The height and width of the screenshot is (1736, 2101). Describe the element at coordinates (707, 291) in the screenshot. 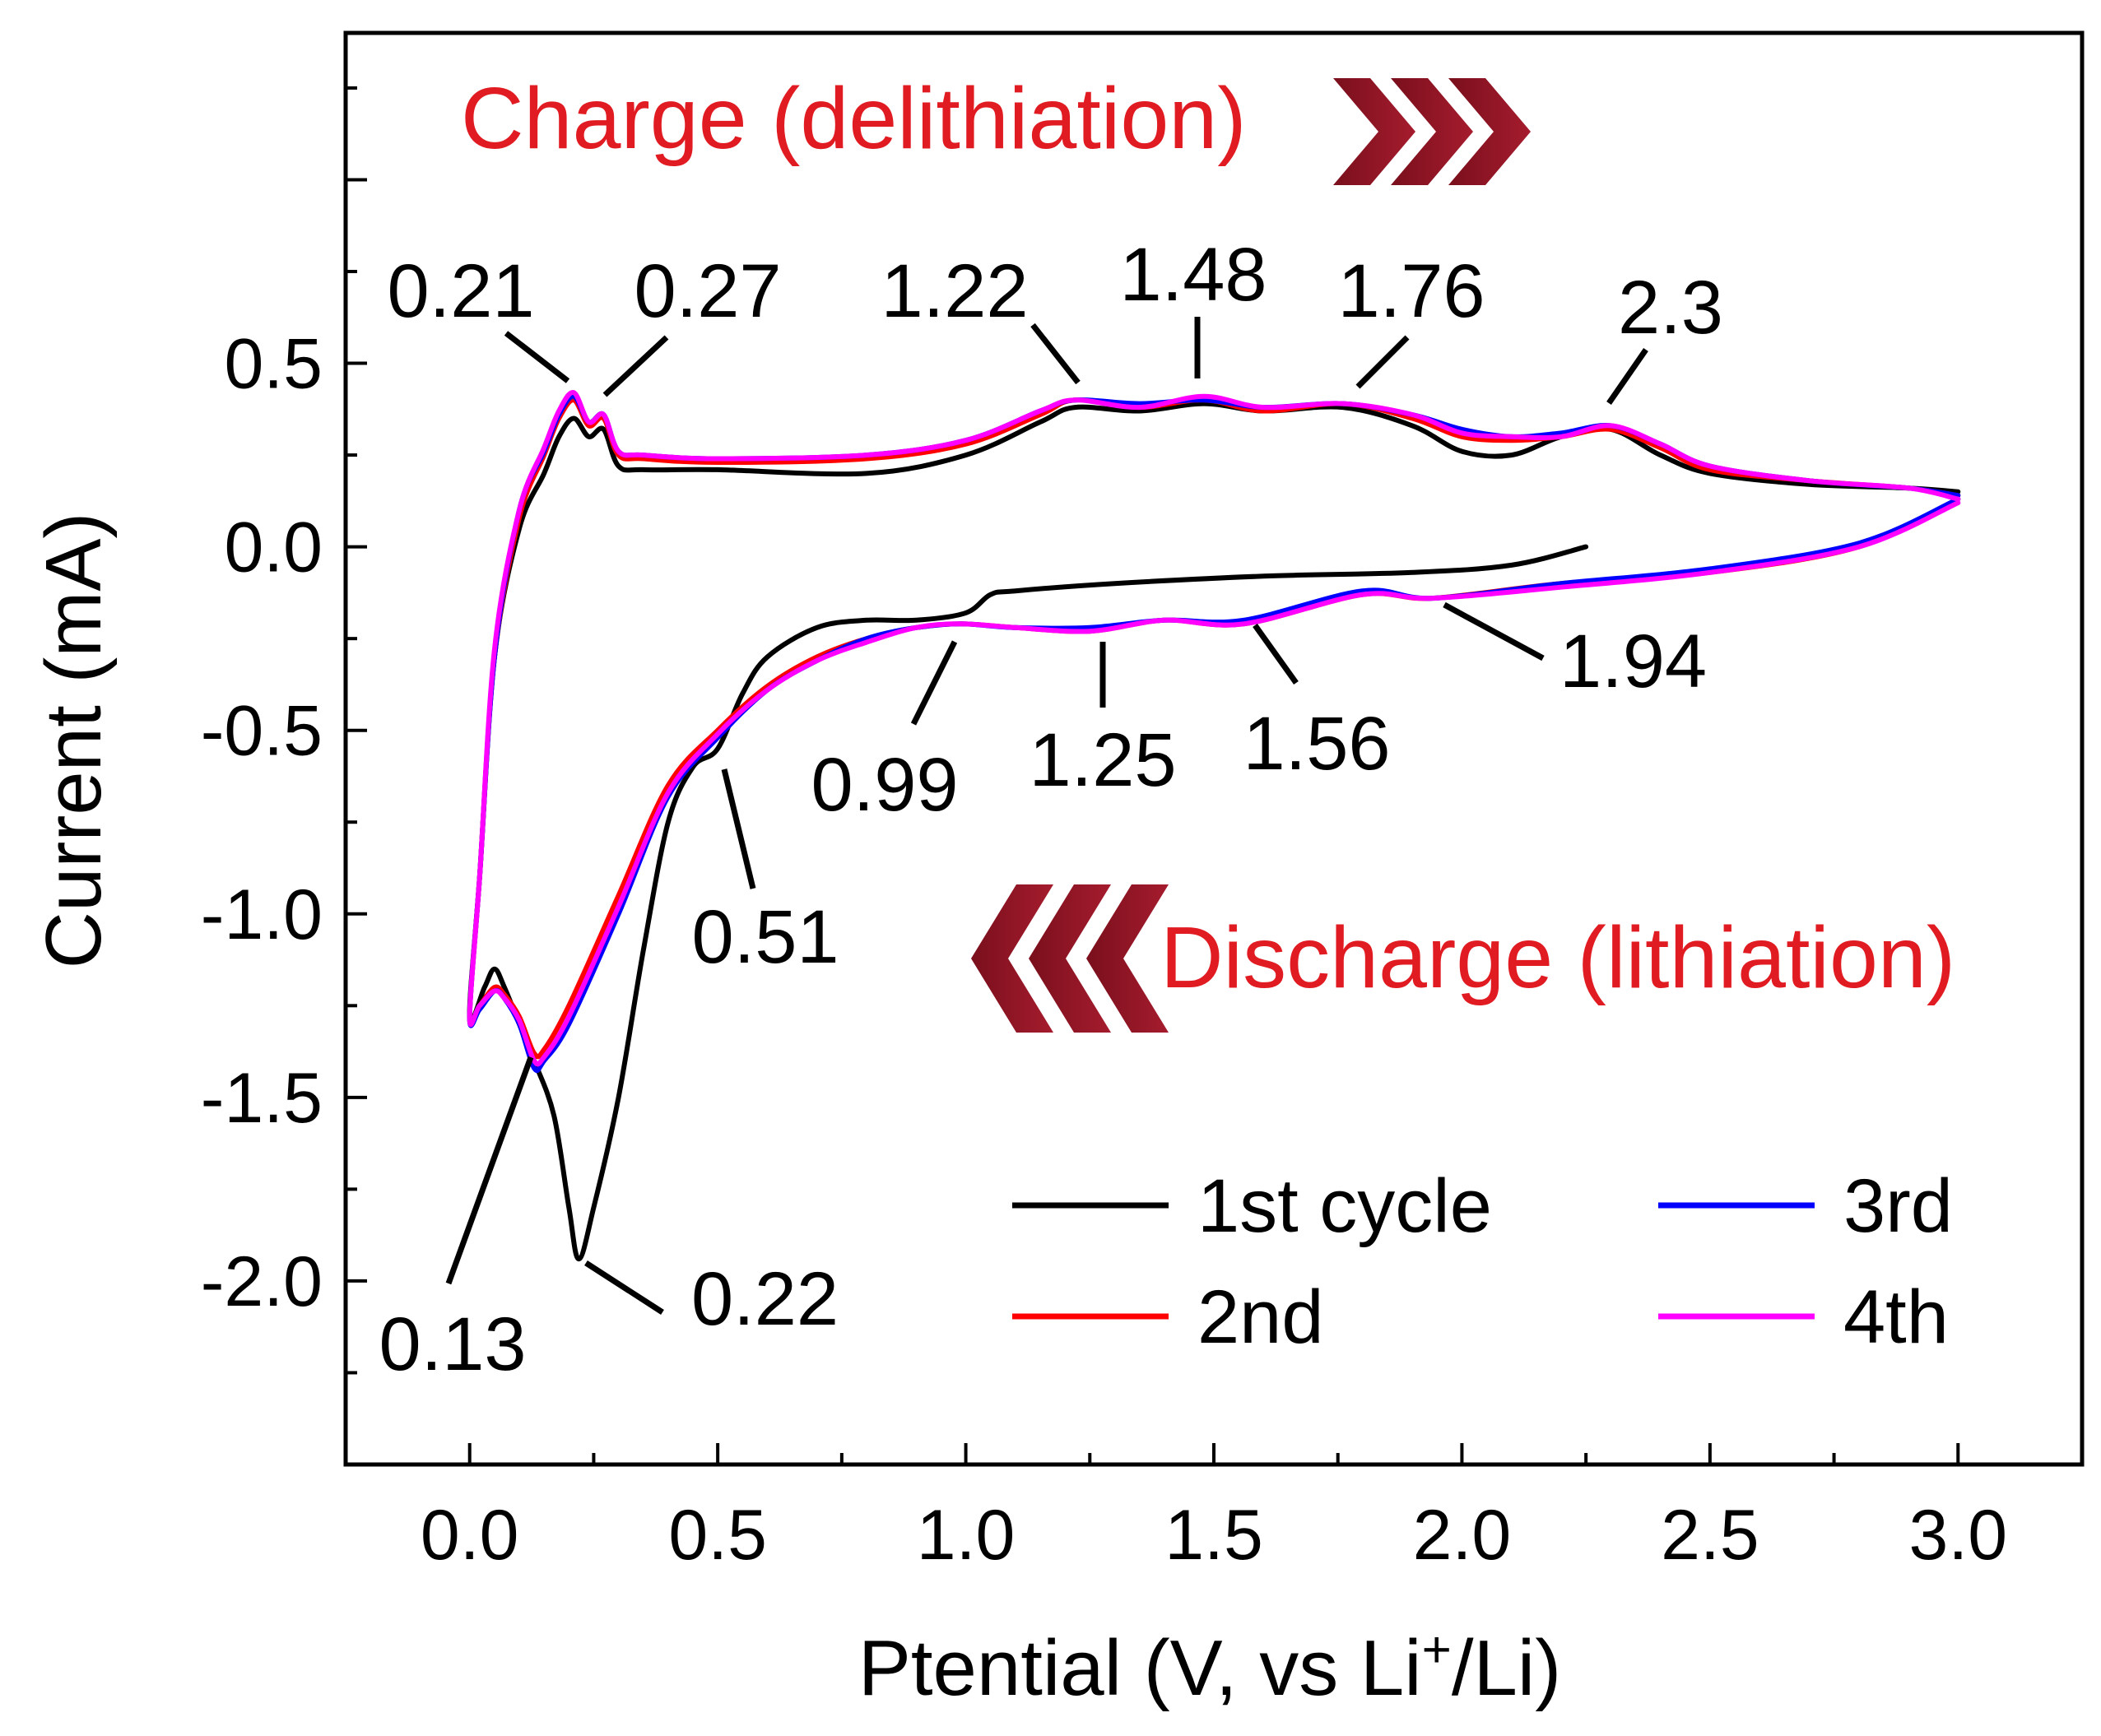

I see `peak-label: 0.27` at that location.